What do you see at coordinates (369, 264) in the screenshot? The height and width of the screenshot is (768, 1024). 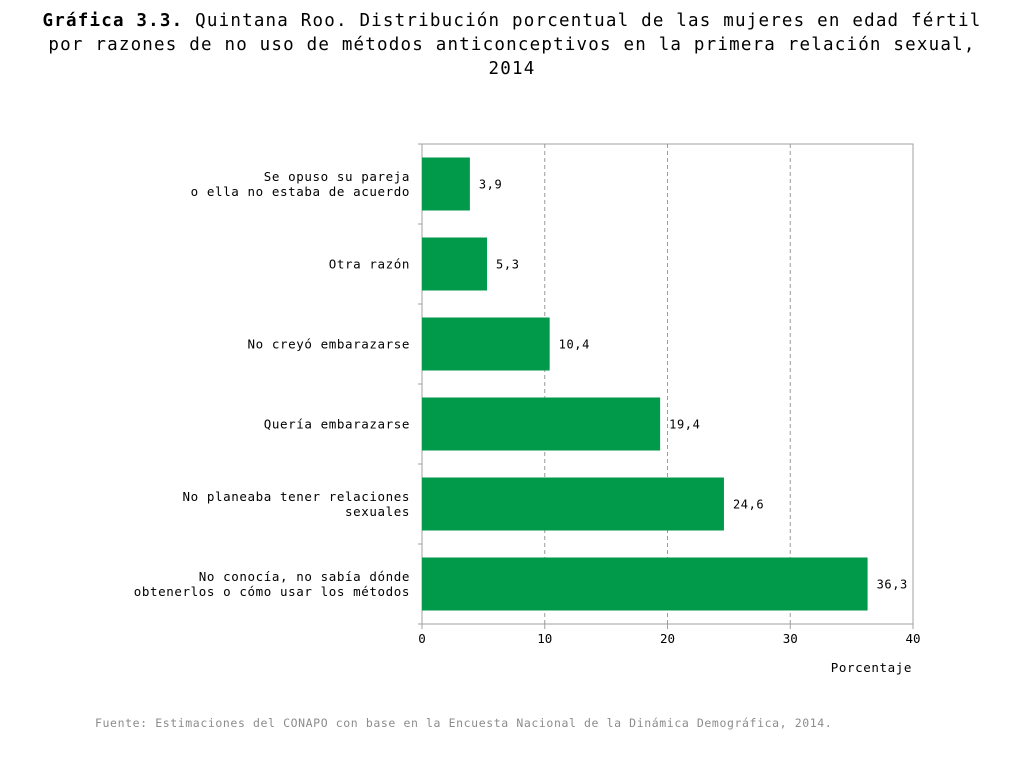 I see `category-label-2: Otra razón` at bounding box center [369, 264].